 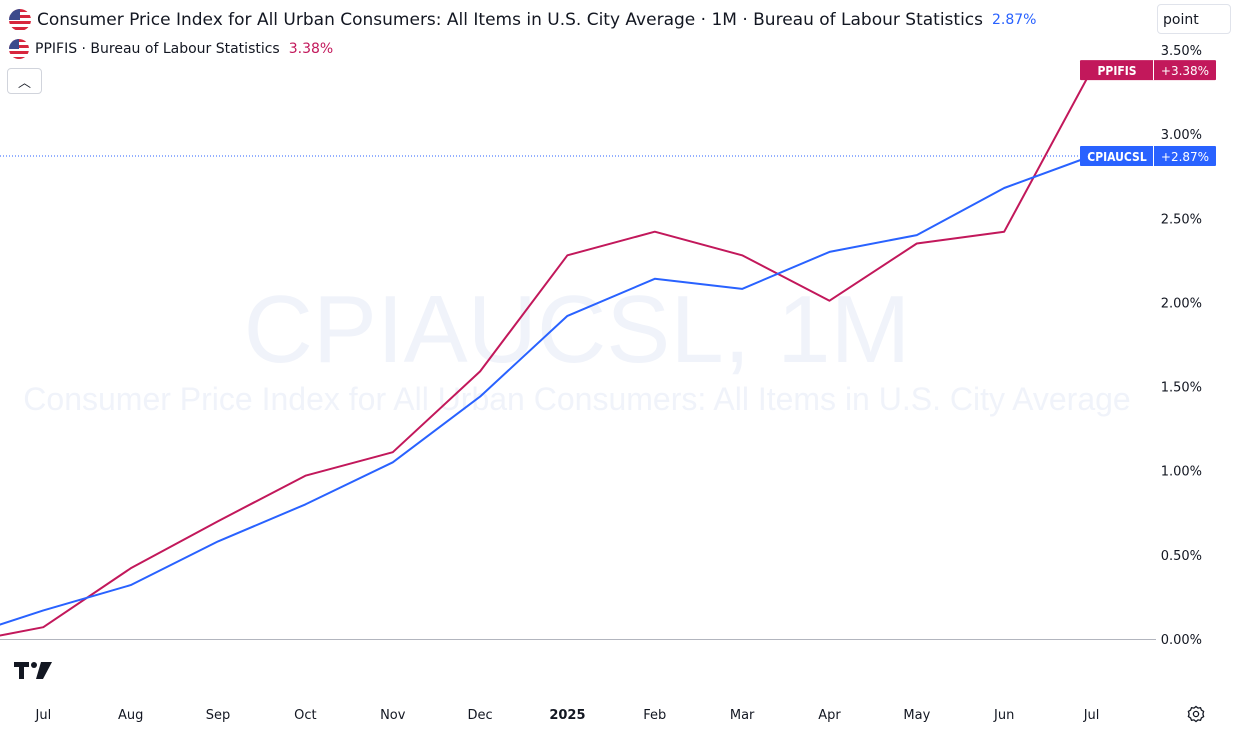 I want to click on price-label-name: CPIAUCSL, so click(x=1117, y=157).